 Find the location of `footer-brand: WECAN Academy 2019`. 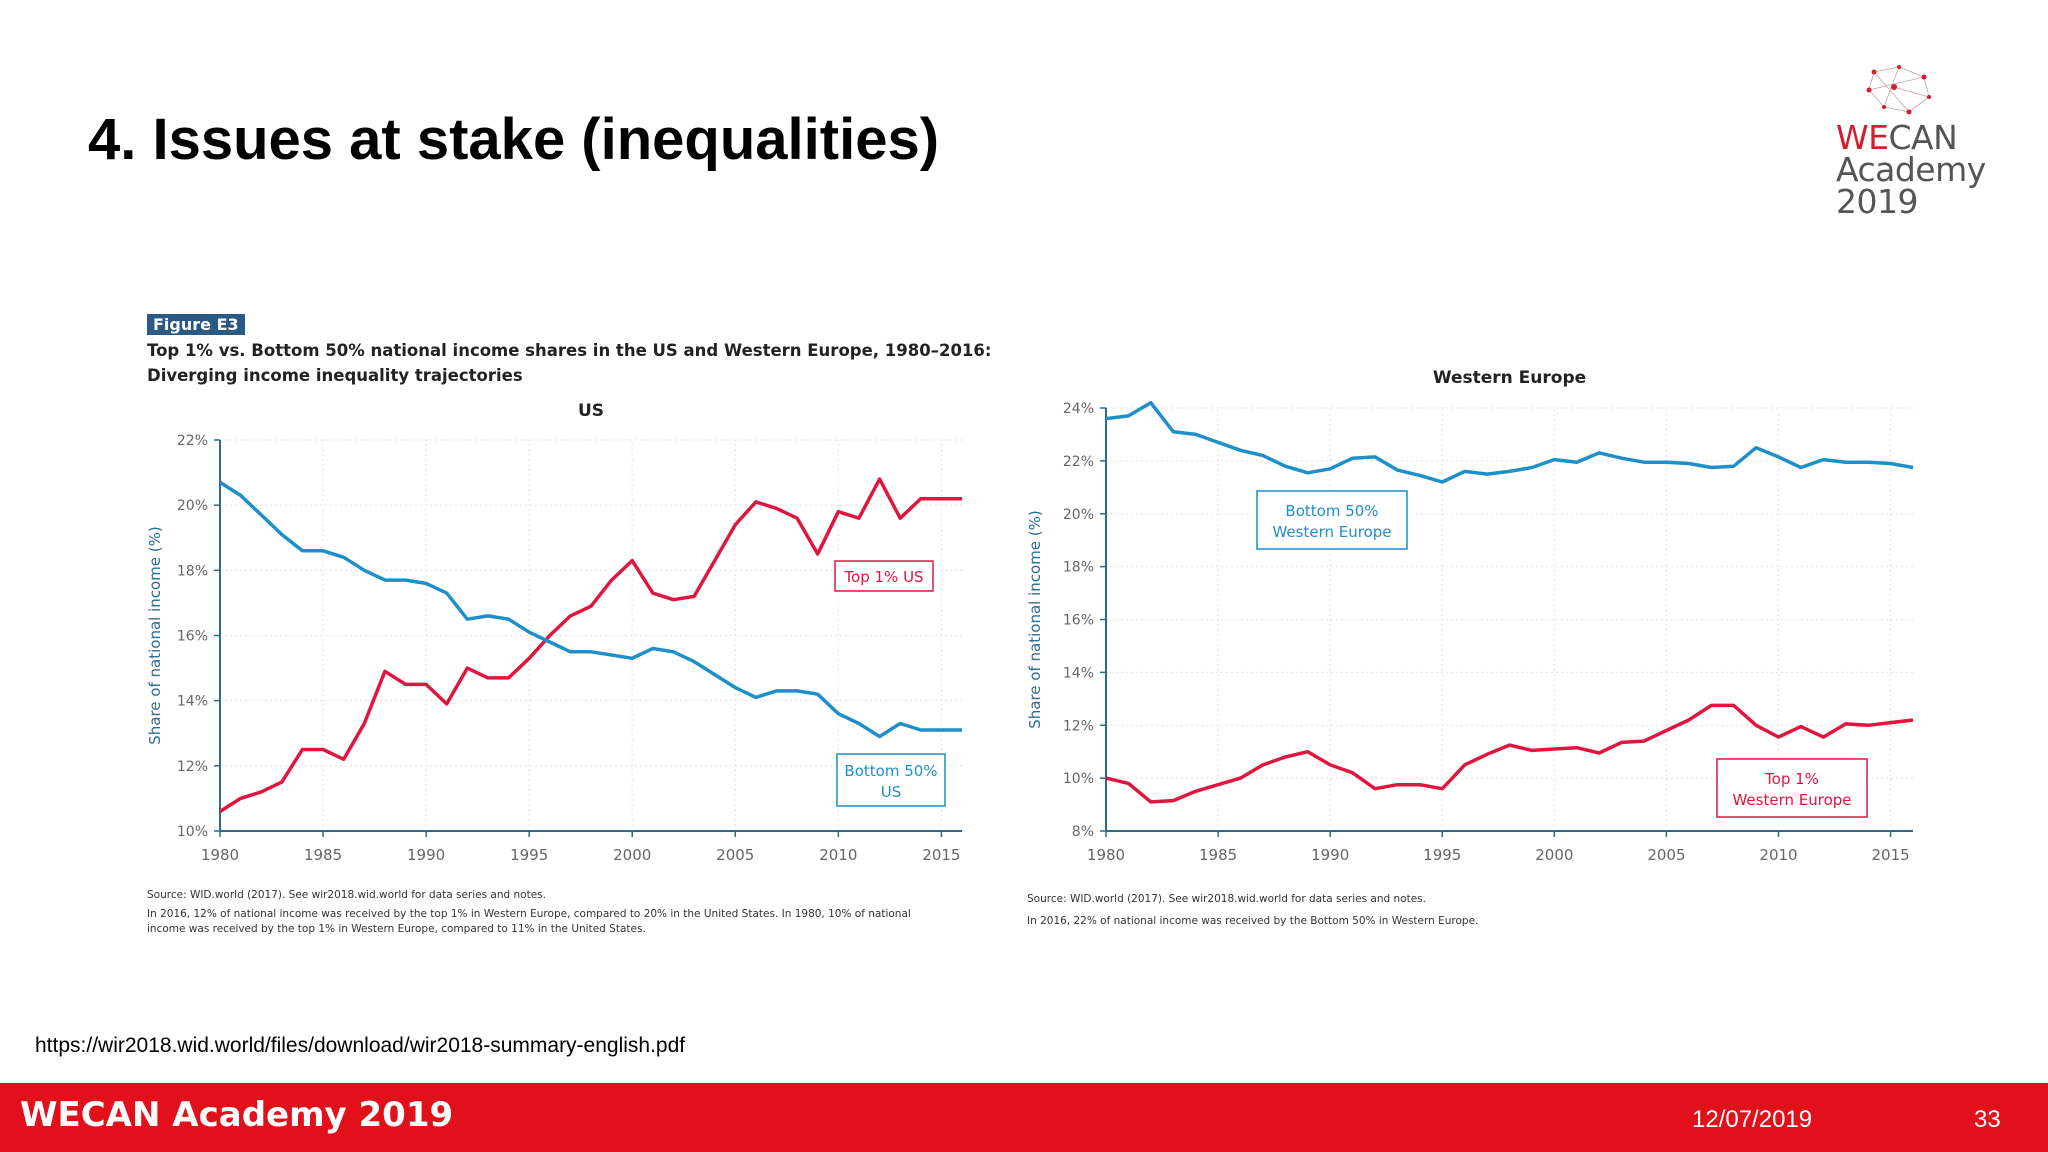

footer-brand: WECAN Academy 2019 is located at coordinates (237, 1115).